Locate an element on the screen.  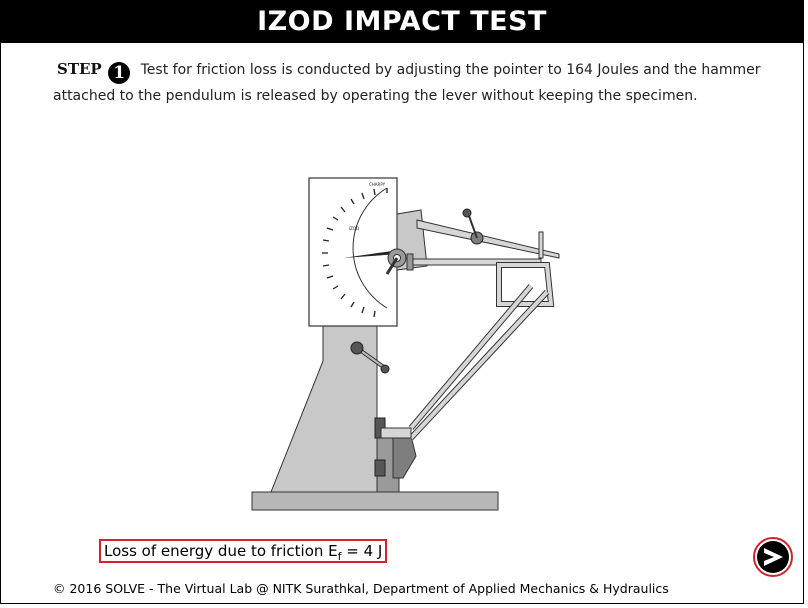
dial-scale-ticks is located at coordinates (355, 253).